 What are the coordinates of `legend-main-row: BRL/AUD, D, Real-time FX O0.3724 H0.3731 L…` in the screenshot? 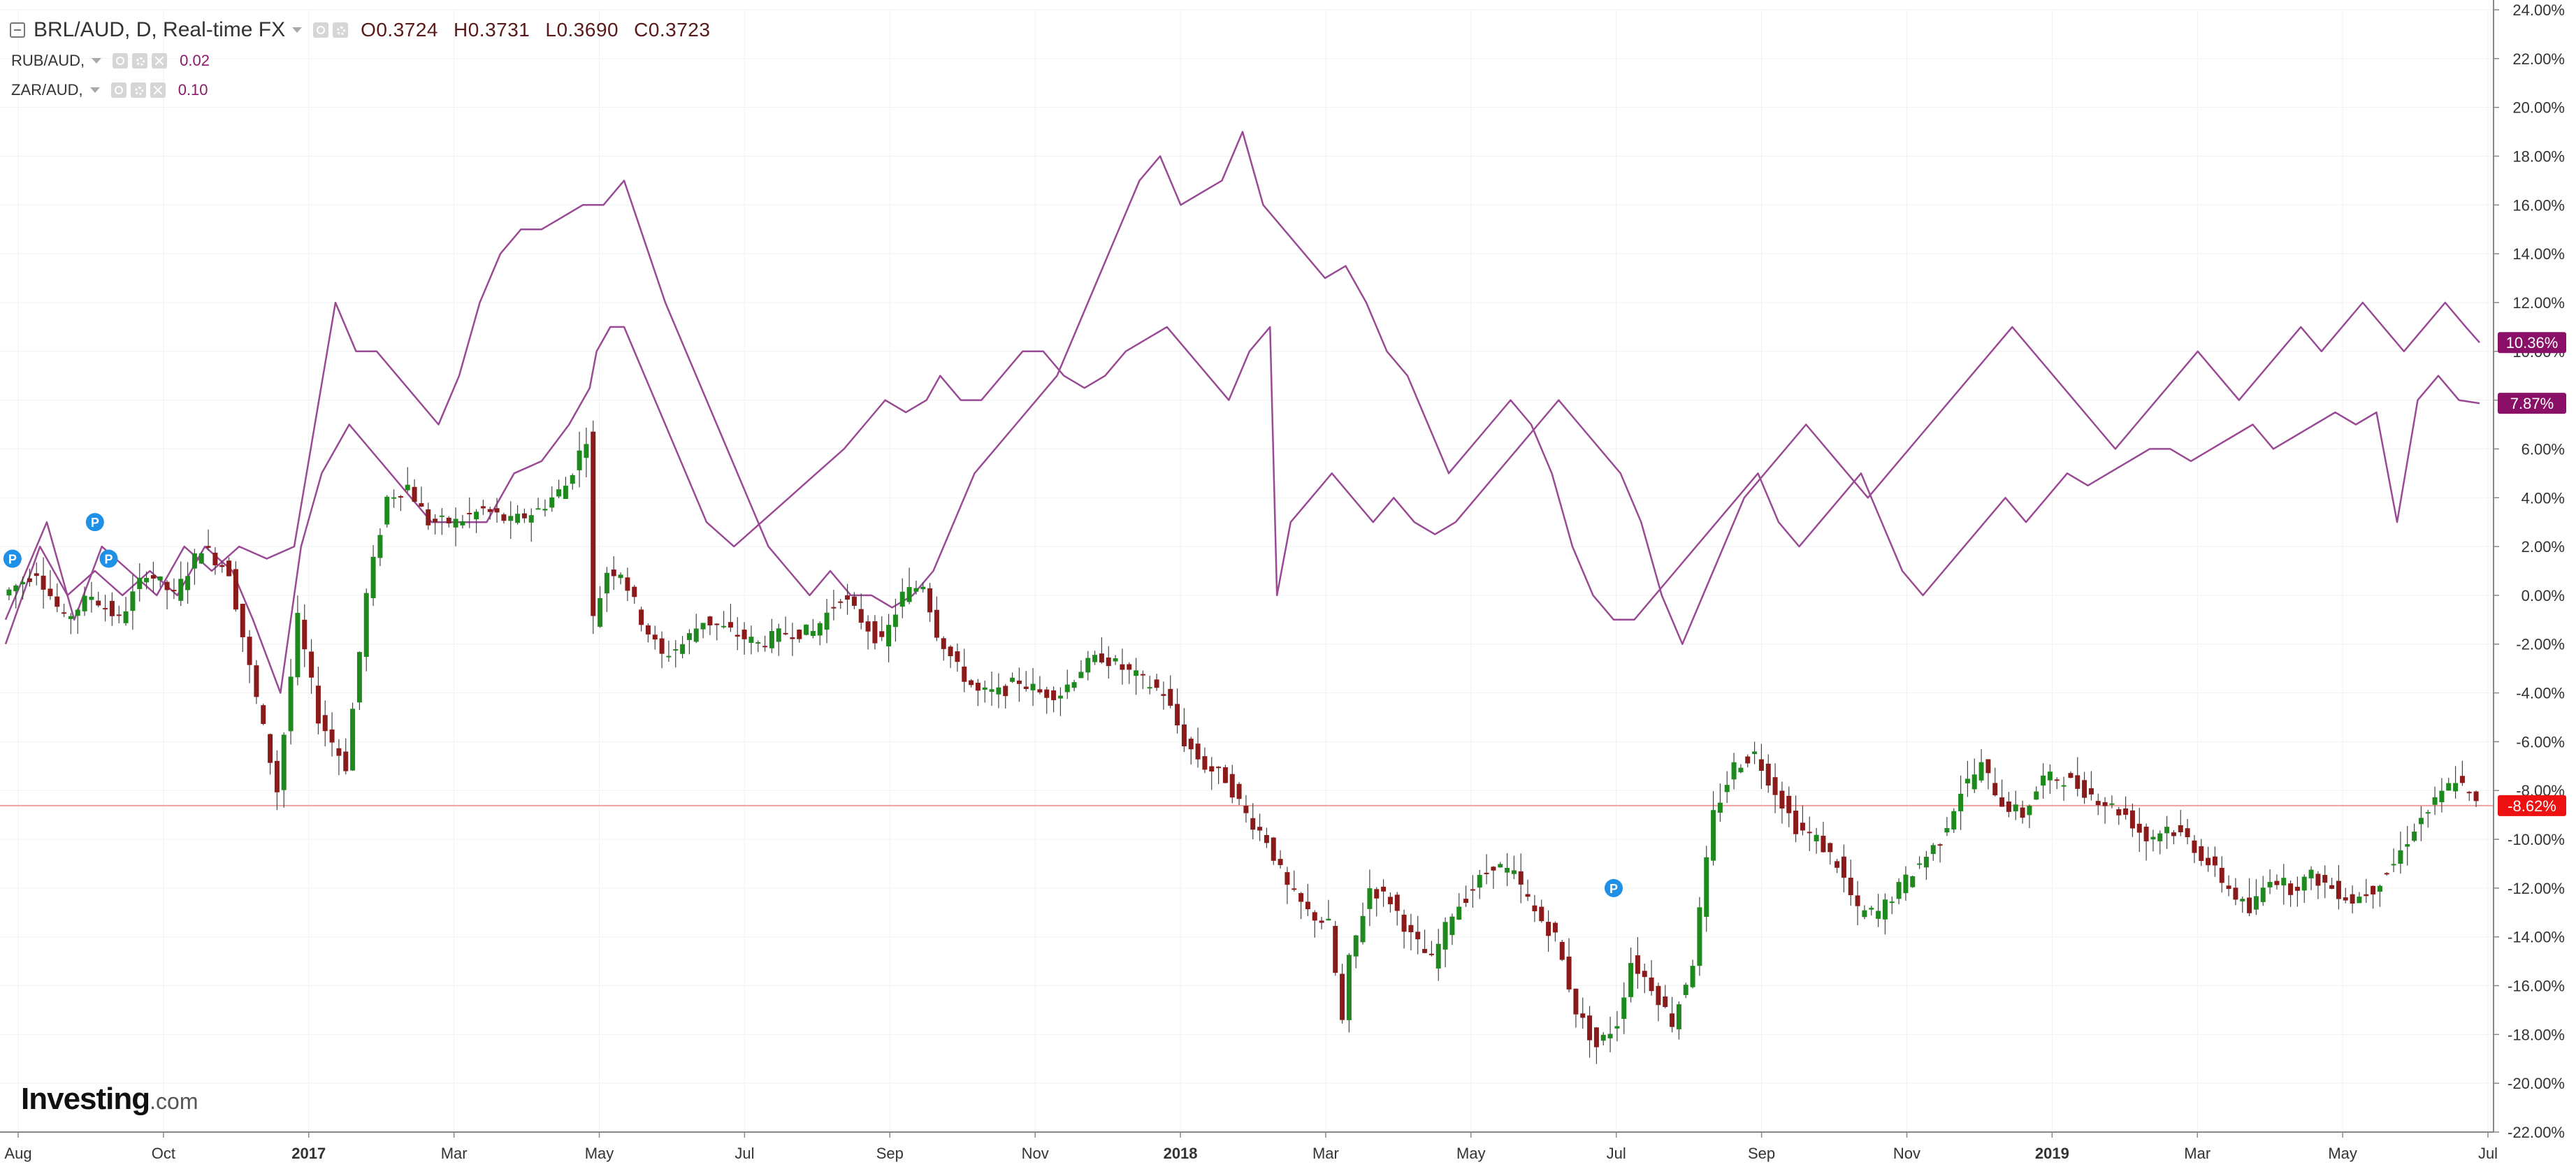 It's located at (368, 30).